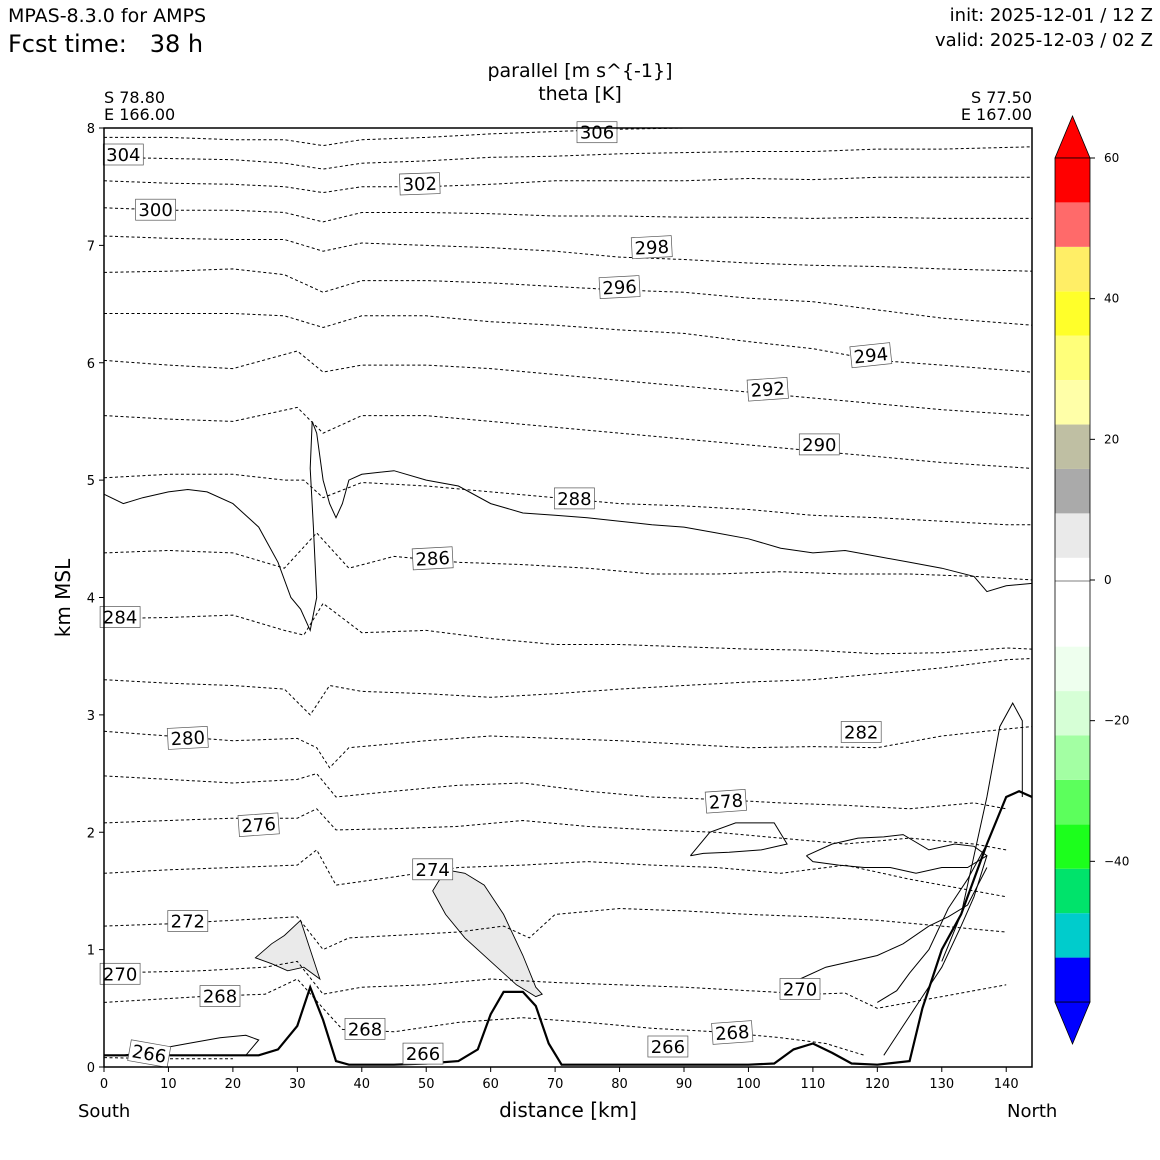  I want to click on theta-label-text: 268, so click(732, 1033).